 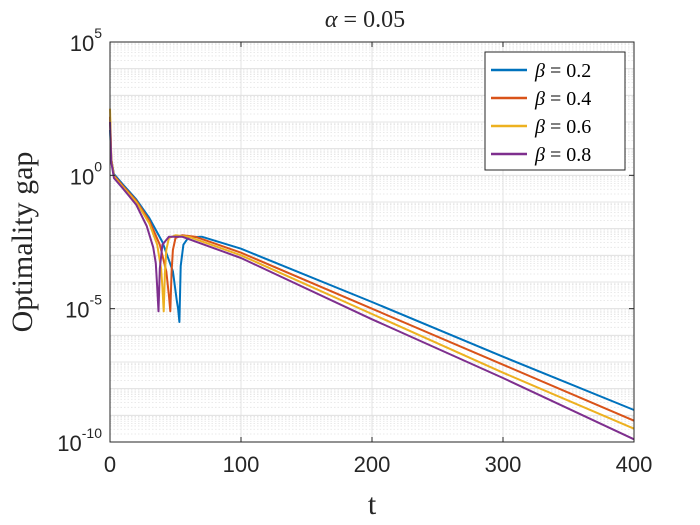 What do you see at coordinates (372, 464) in the screenshot?
I see `x-tick-label: 200` at bounding box center [372, 464].